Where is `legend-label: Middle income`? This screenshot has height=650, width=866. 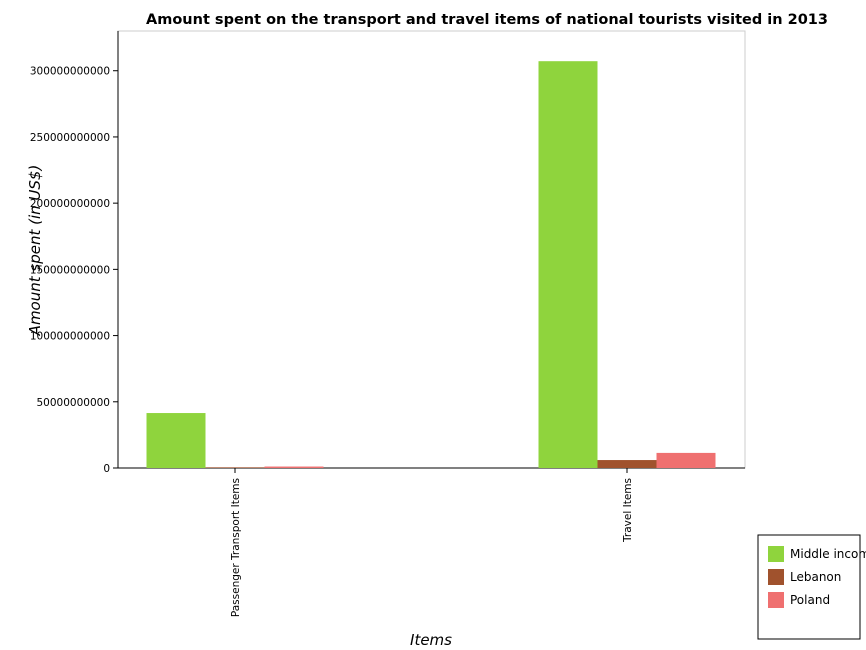
legend-label: Middle income is located at coordinates (828, 554).